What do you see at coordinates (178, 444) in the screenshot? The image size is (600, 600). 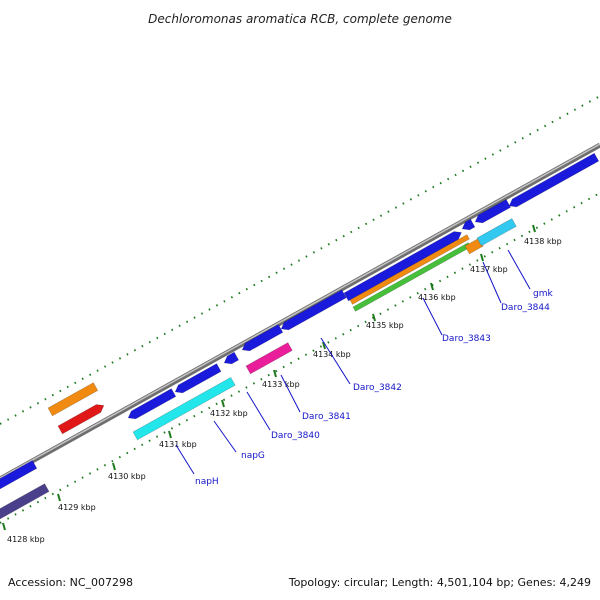 I see `kbp-label: 4131 kbp` at bounding box center [178, 444].